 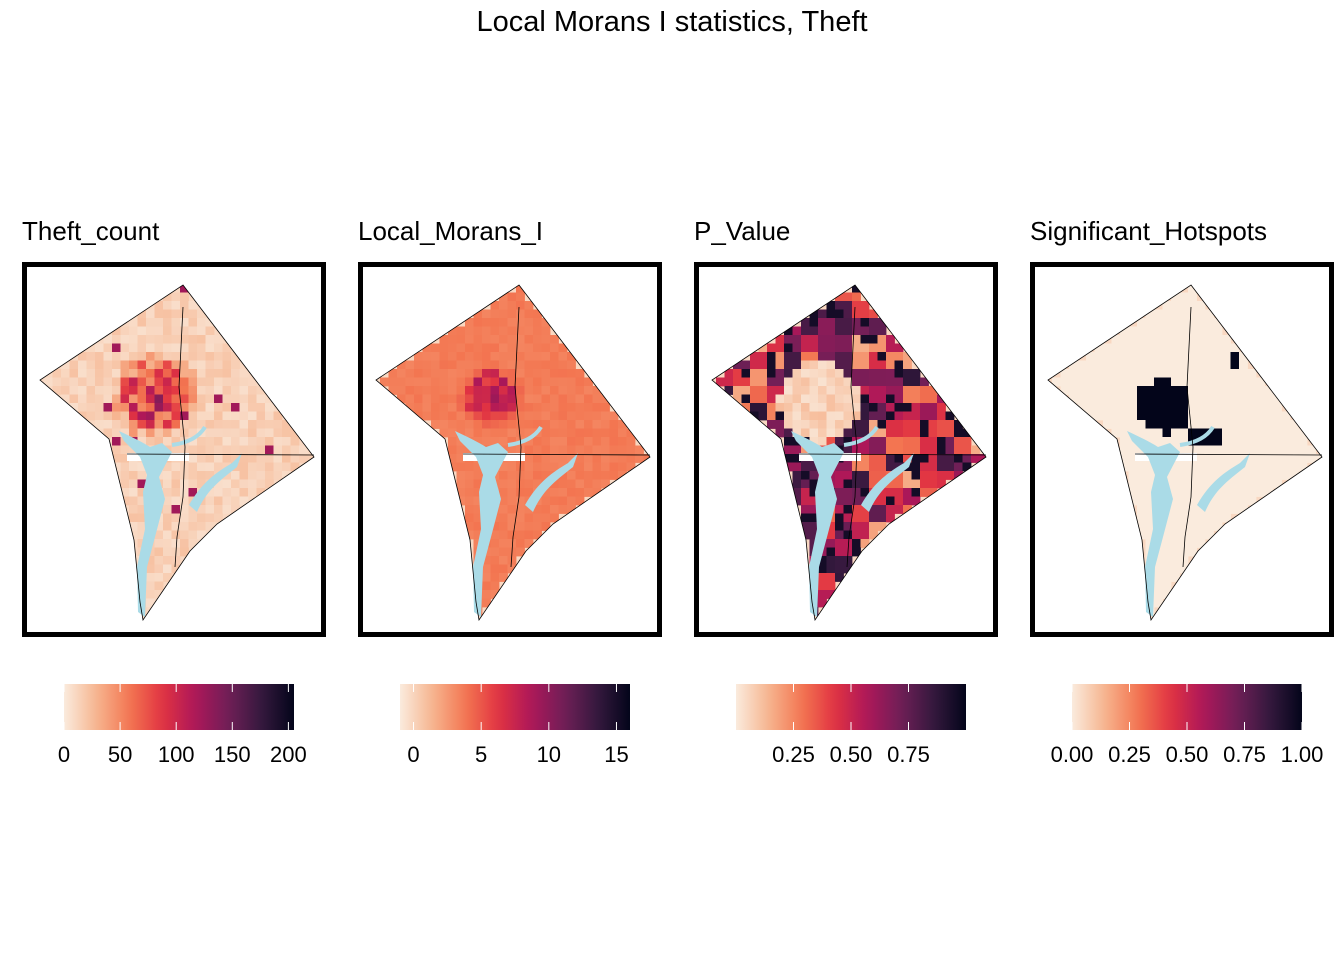 What do you see at coordinates (1197, 436) in the screenshot?
I see `river-channel` at bounding box center [1197, 436].